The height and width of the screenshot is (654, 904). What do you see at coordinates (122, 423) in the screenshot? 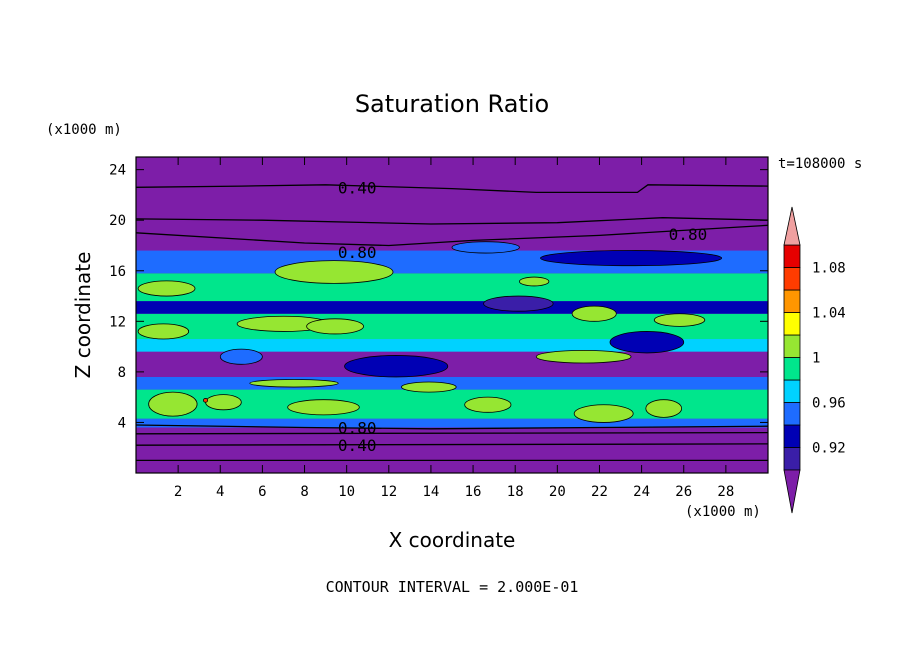
I see `y-tick-label-4: 4` at bounding box center [122, 423].